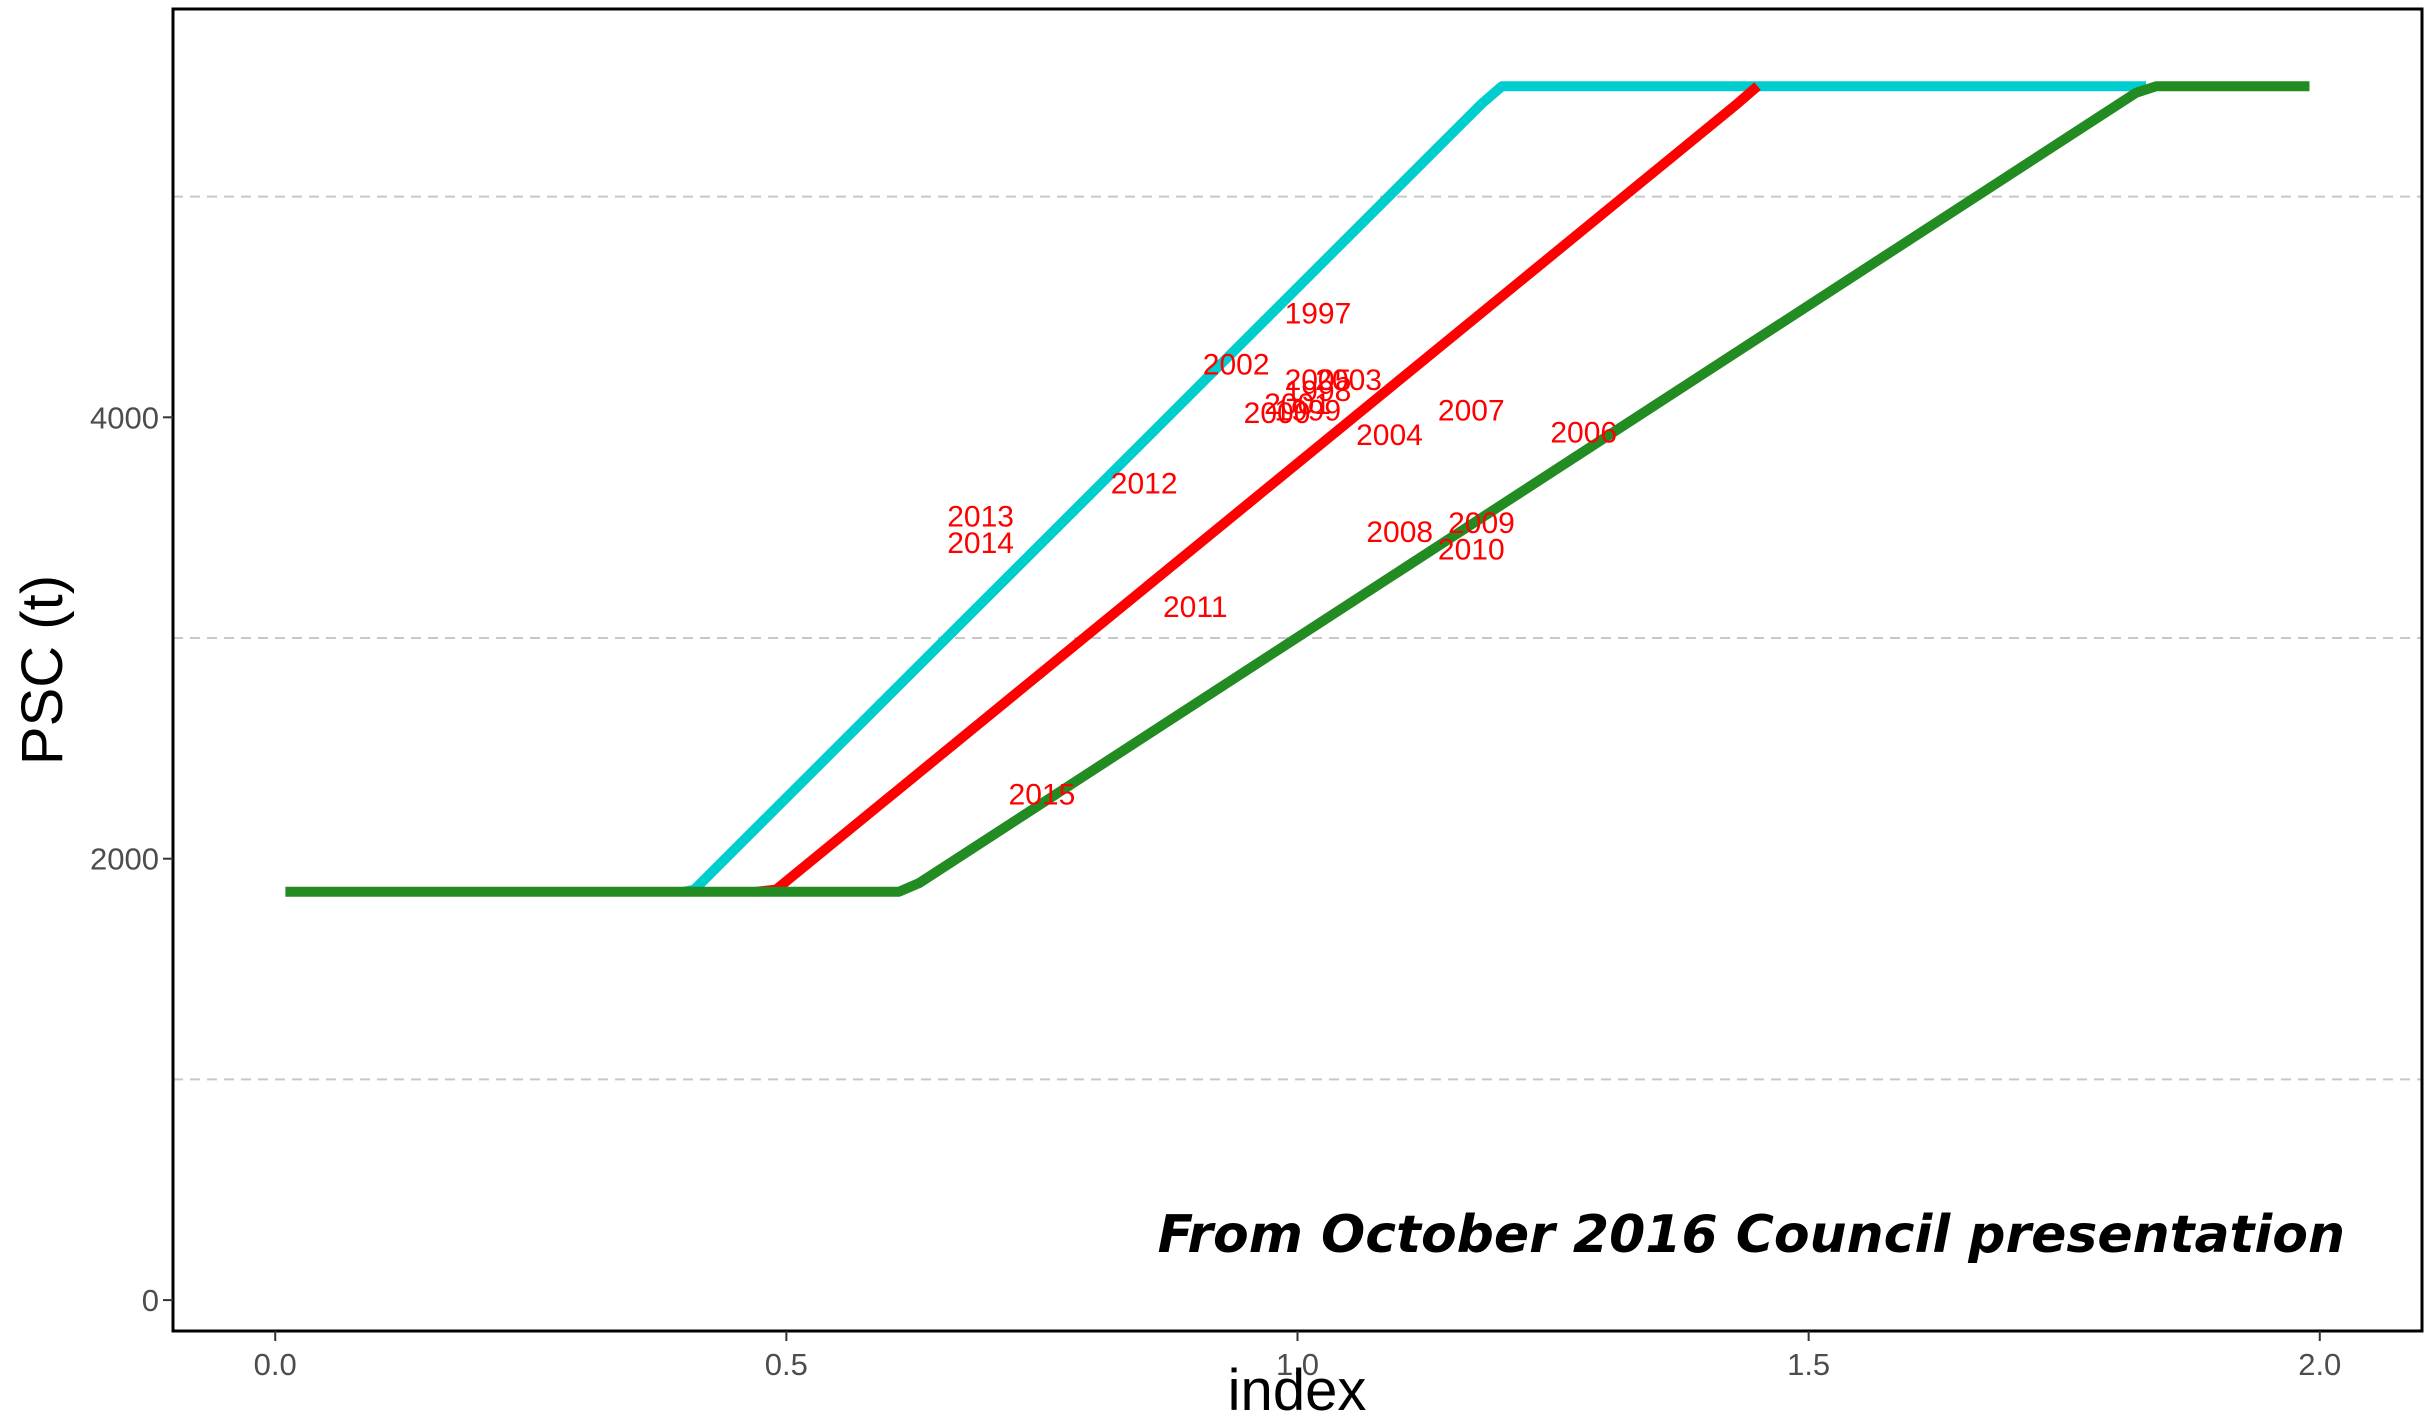 This screenshot has width=2432, height=1425. Describe the element at coordinates (1307, 411) in the screenshot. I see `year-label: 1999` at that location.